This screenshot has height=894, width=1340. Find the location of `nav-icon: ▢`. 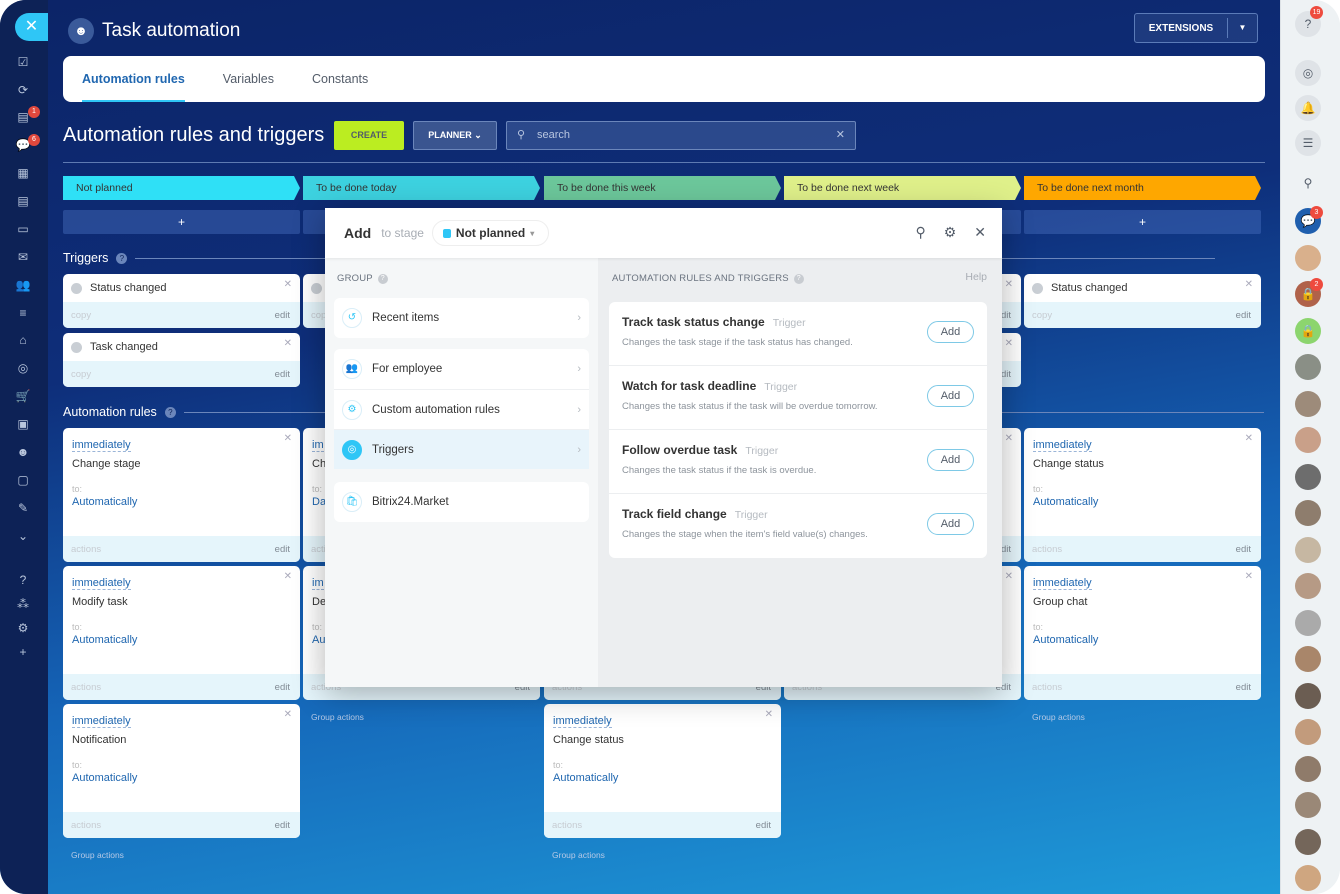

nav-icon: ▢ is located at coordinates (23, 480).